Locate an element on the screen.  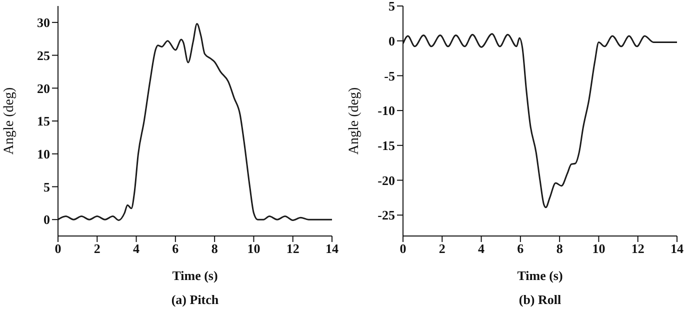
y-tick-label: -10 is located at coordinates (386, 110).